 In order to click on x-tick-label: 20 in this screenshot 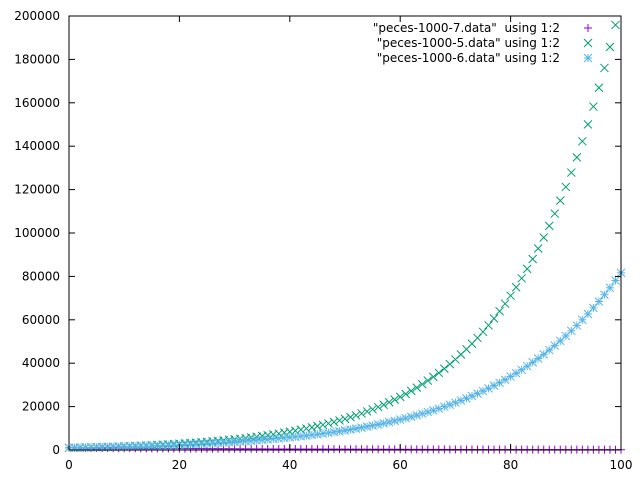, I will do `click(179, 465)`.